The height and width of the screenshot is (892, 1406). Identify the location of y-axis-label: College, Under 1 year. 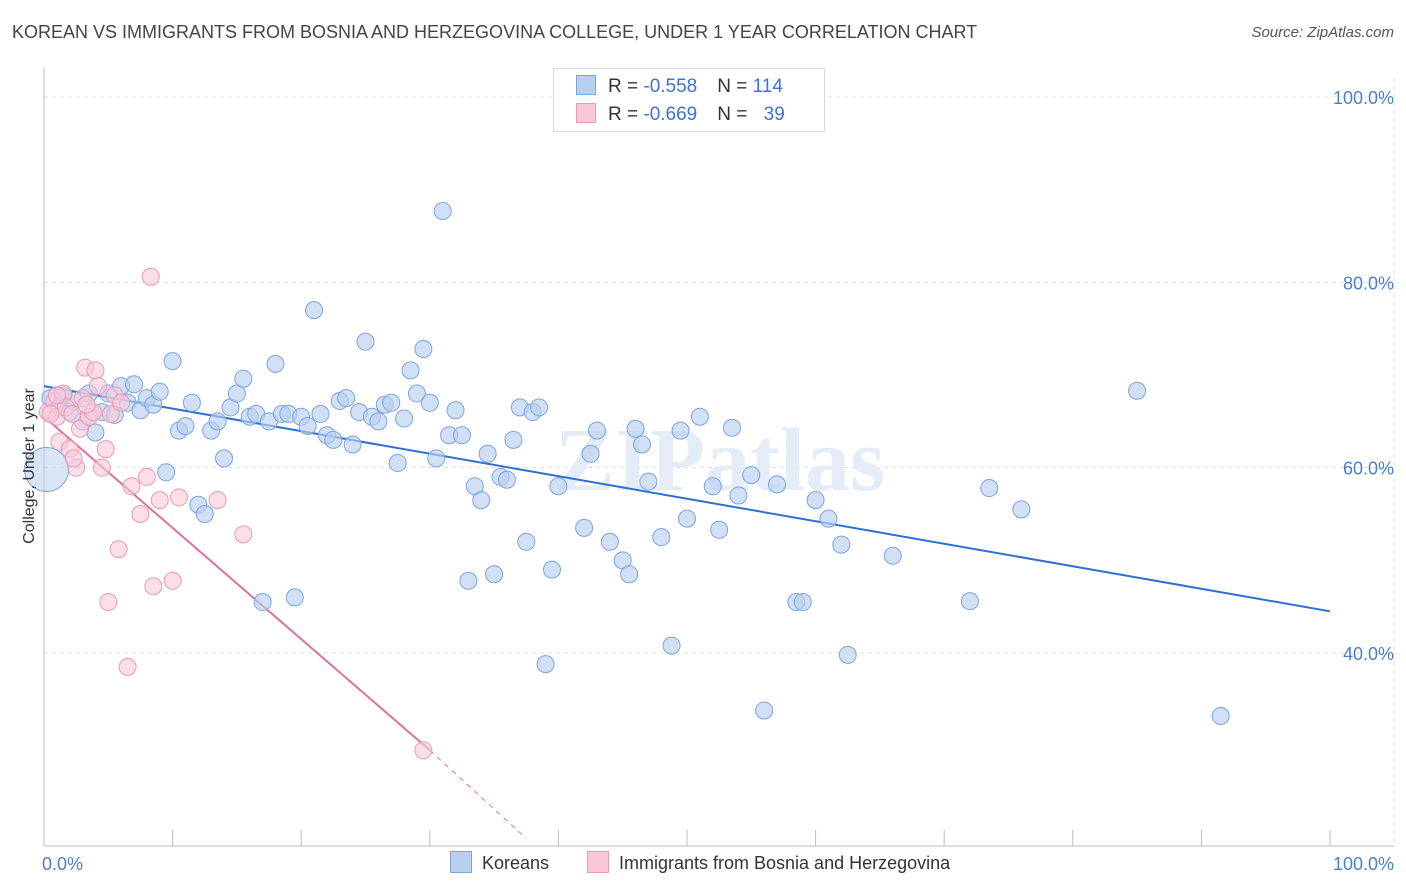
(29, 466).